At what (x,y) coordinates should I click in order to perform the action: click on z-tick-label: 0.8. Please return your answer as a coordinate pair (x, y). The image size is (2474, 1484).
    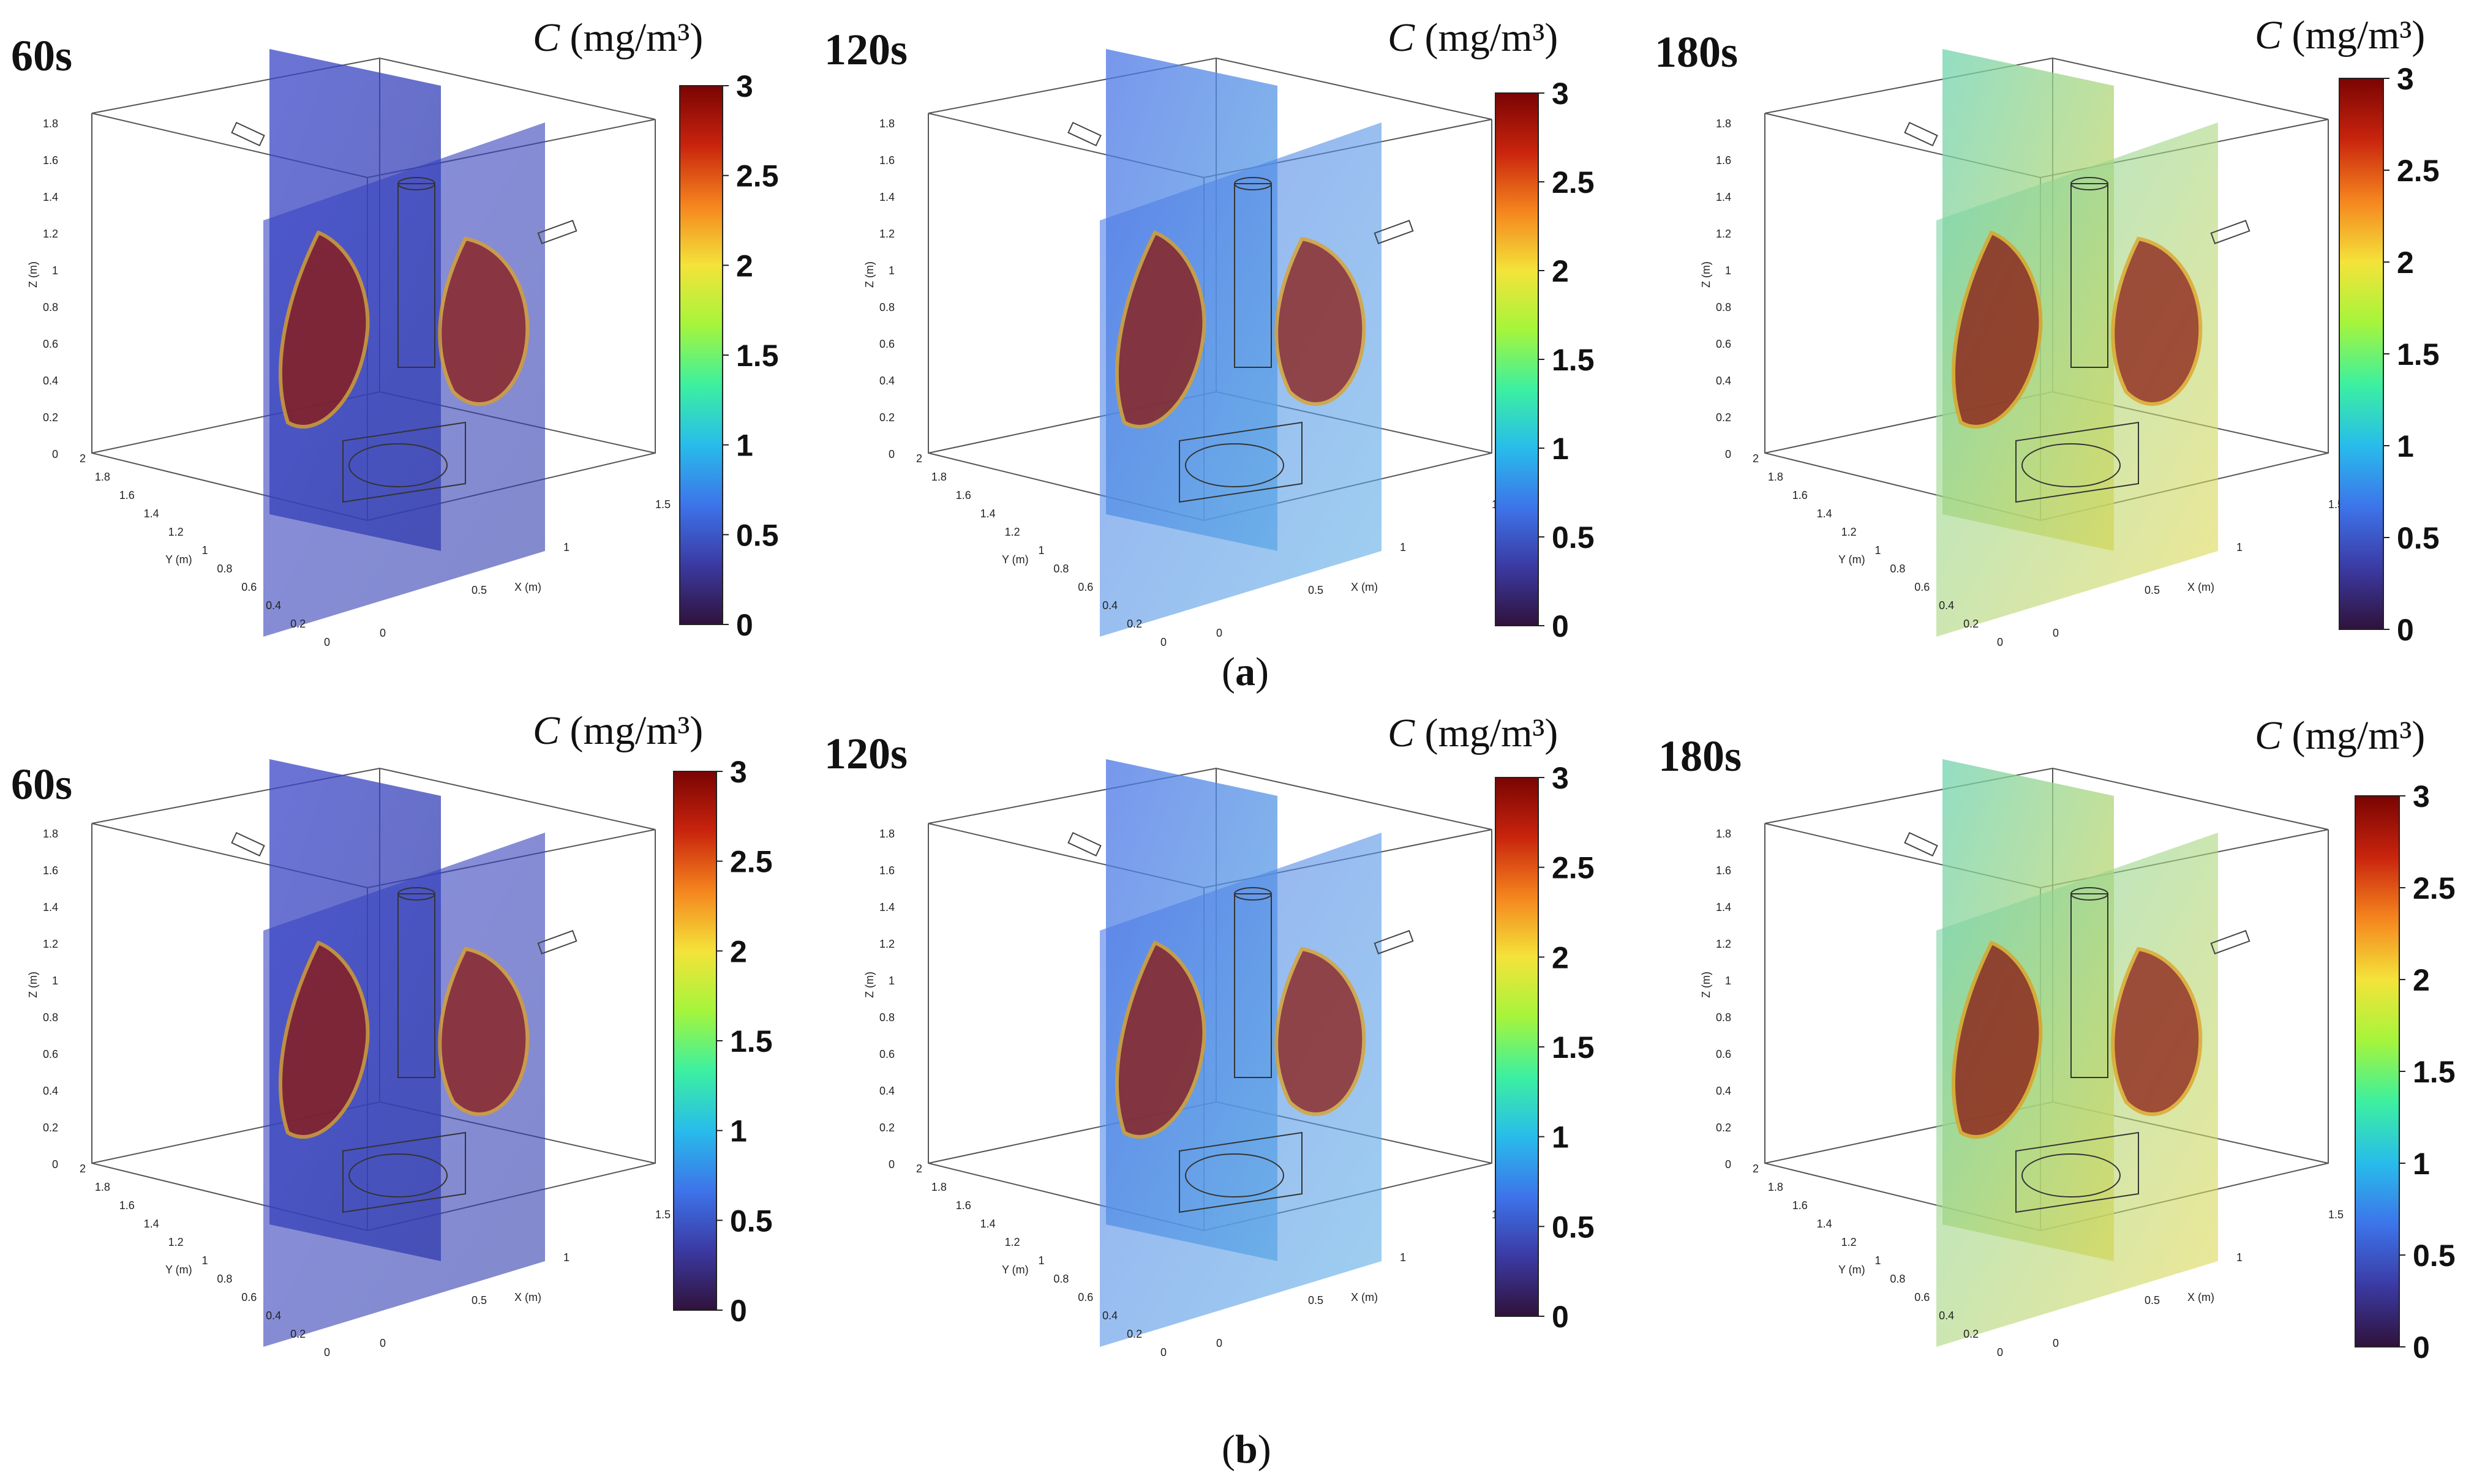
    Looking at the image, I should click on (887, 1018).